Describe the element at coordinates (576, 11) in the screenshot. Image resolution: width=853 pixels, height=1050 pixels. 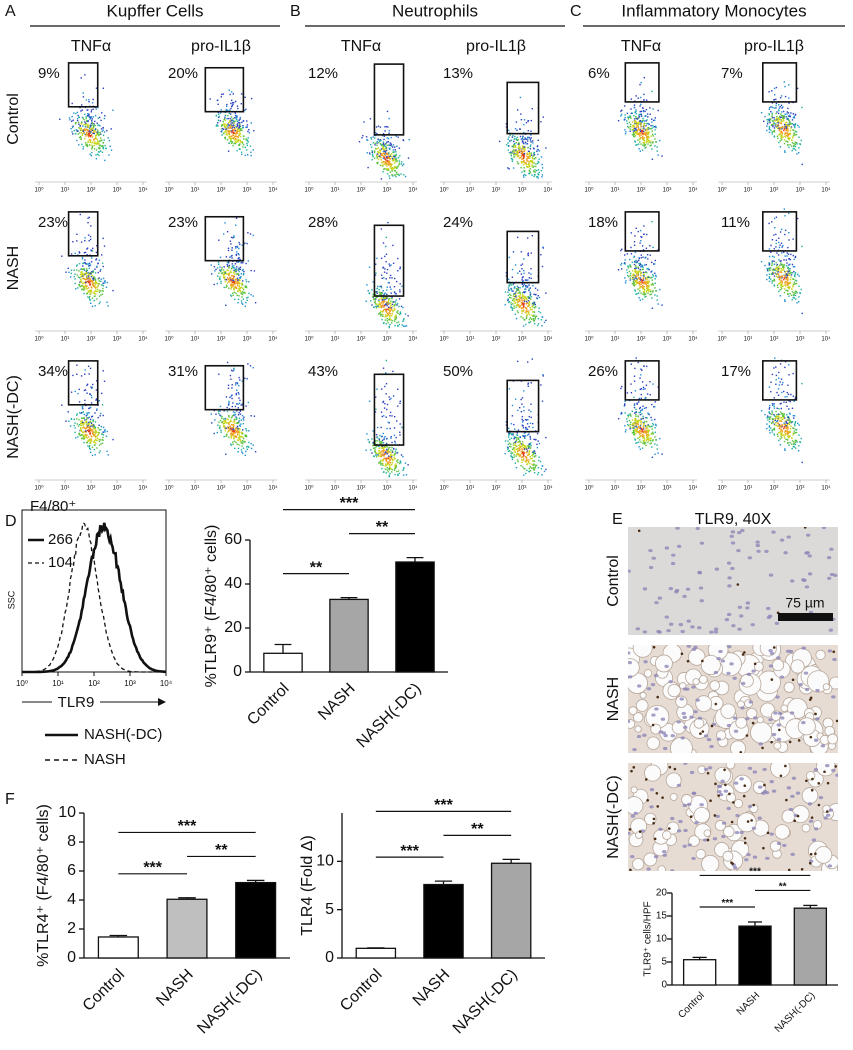
I see `panel-letter: C` at that location.